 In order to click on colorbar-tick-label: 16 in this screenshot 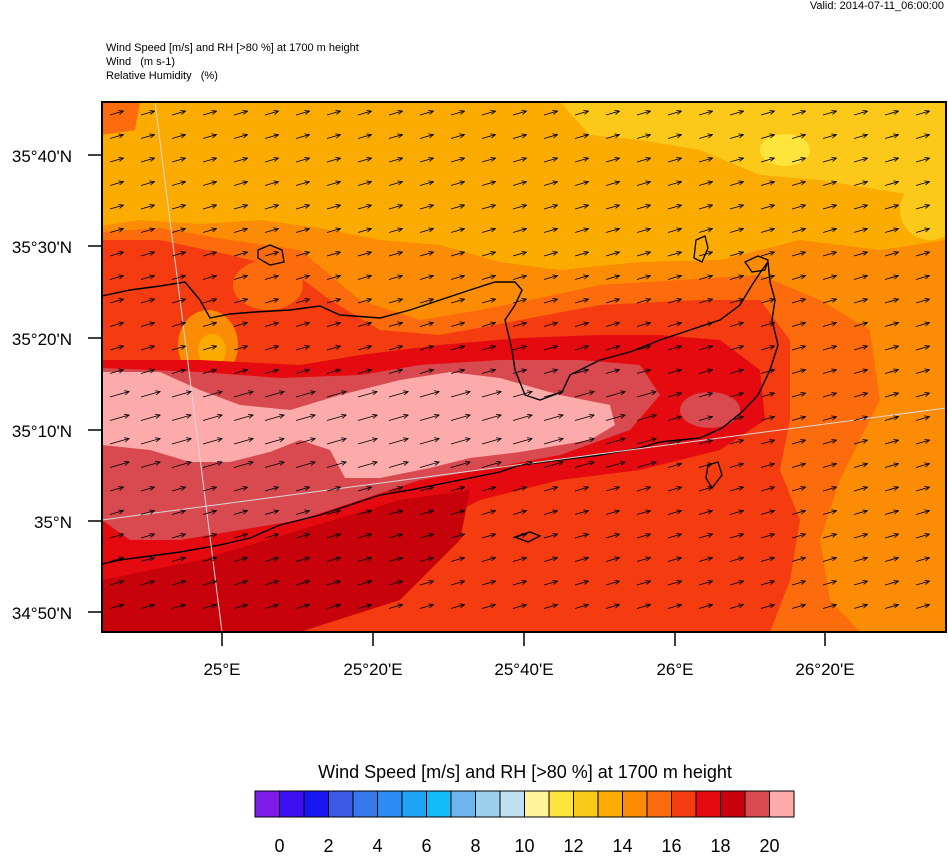, I will do `click(671, 846)`.